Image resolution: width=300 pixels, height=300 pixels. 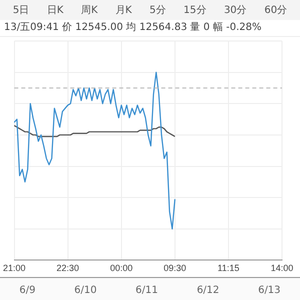 I want to click on x-tick-label: 11:15, so click(x=229, y=268).